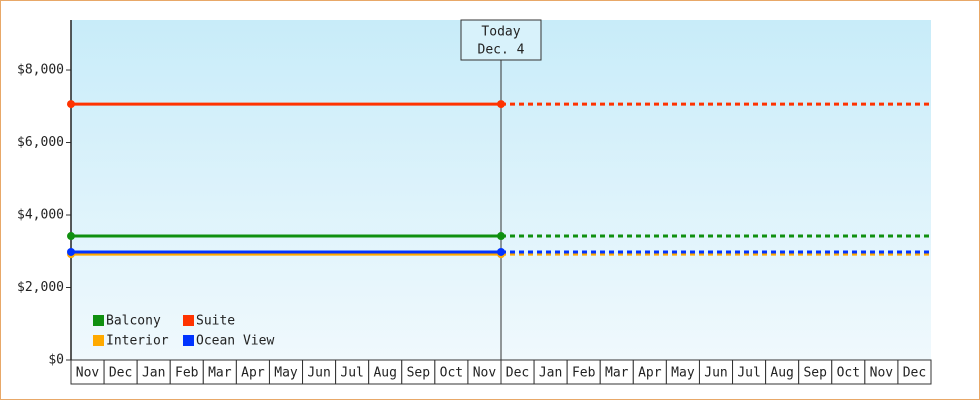 This screenshot has height=400, width=980. Describe the element at coordinates (501, 50) in the screenshot. I see `today-date: Dec. 4` at that location.